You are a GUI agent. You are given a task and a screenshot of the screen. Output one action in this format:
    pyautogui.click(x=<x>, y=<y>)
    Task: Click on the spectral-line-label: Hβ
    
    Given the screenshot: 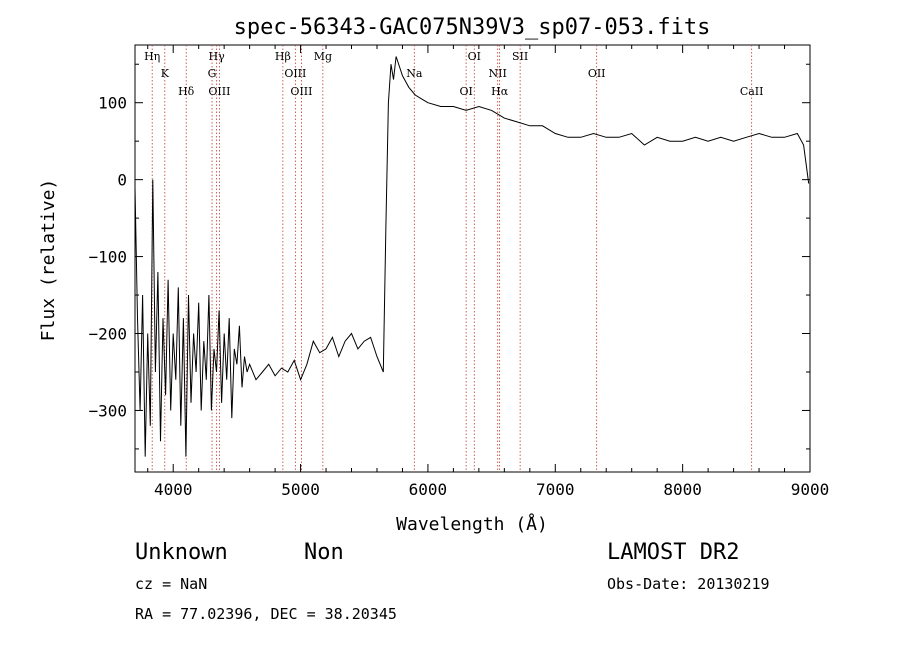 What is the action you would take?
    pyautogui.click(x=283, y=56)
    